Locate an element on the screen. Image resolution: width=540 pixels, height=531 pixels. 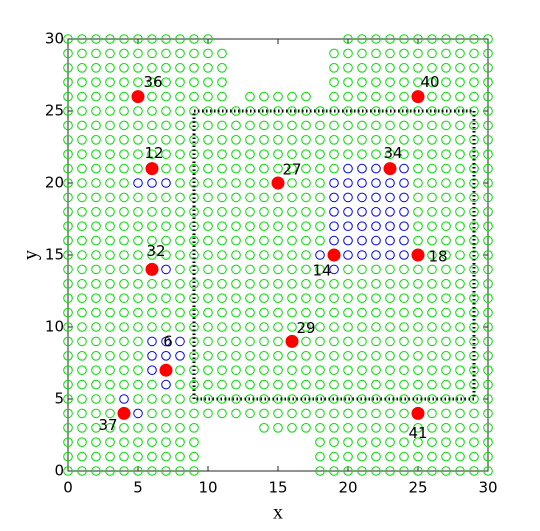
x-tick-label: 10 is located at coordinates (207, 488).